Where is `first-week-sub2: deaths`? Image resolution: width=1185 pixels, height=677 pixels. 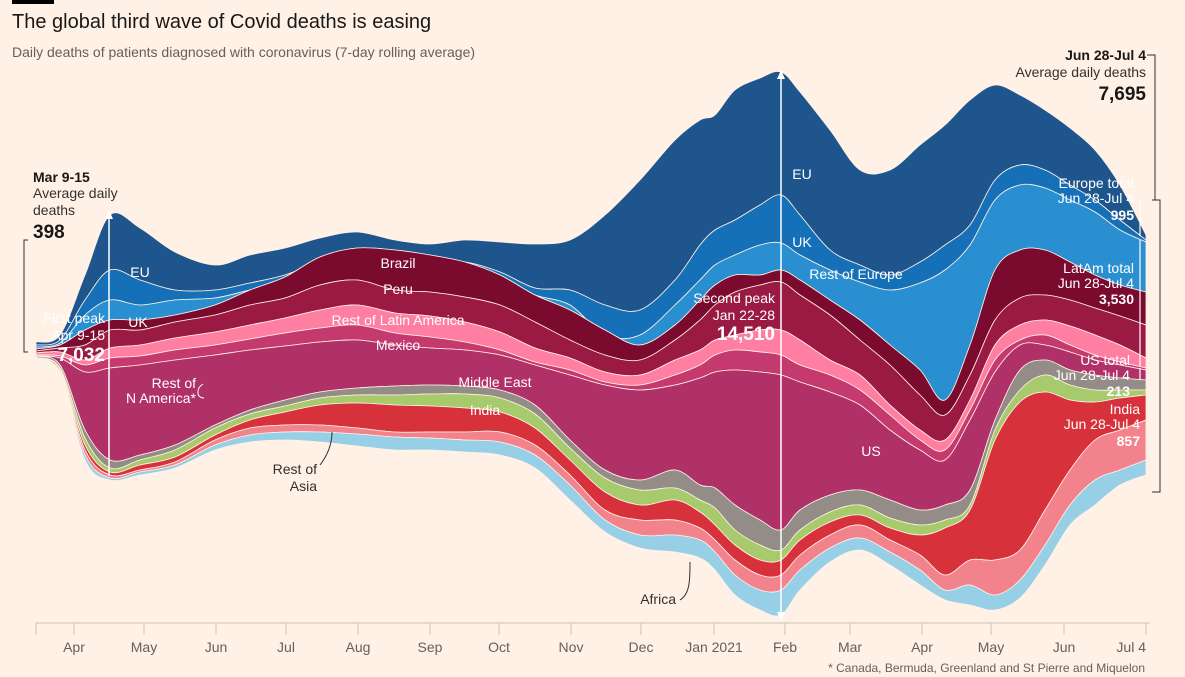
first-week-sub2: deaths is located at coordinates (54, 210).